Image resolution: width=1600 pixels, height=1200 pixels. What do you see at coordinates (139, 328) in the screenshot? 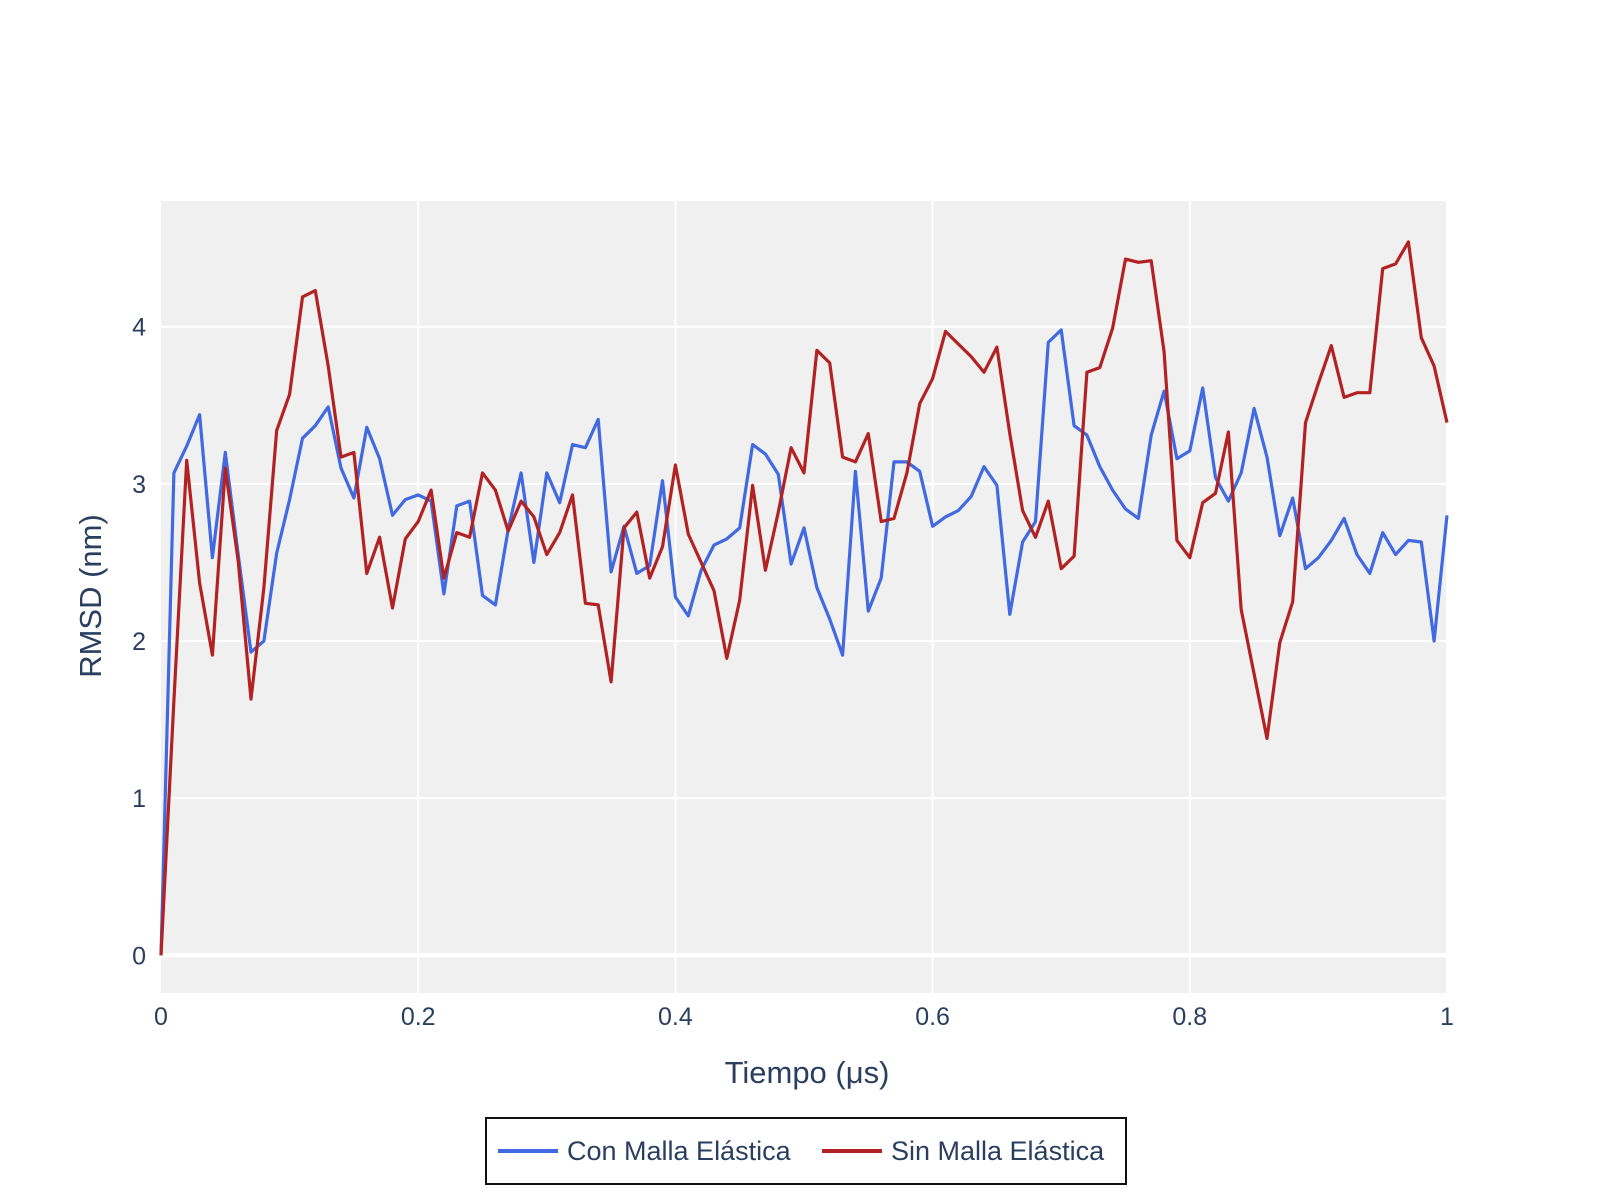
I see `y-tick-label: 4` at bounding box center [139, 328].